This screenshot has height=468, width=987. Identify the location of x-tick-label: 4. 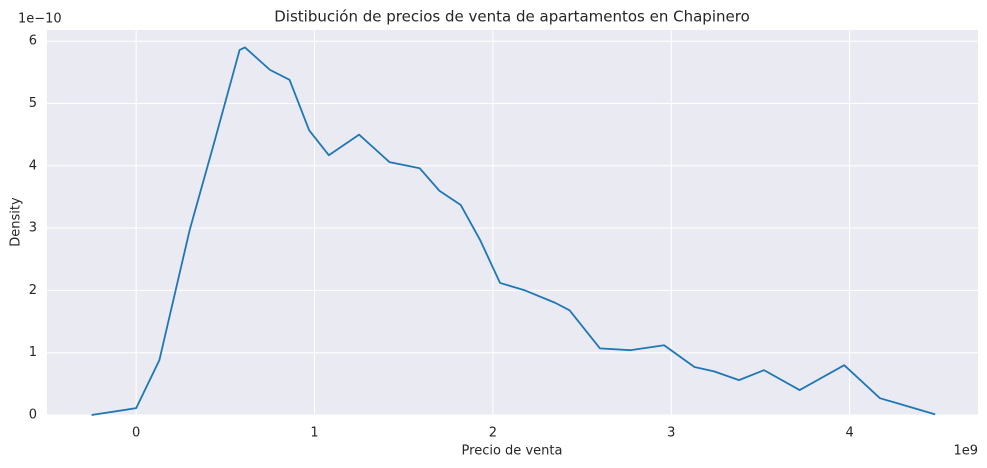
(849, 433).